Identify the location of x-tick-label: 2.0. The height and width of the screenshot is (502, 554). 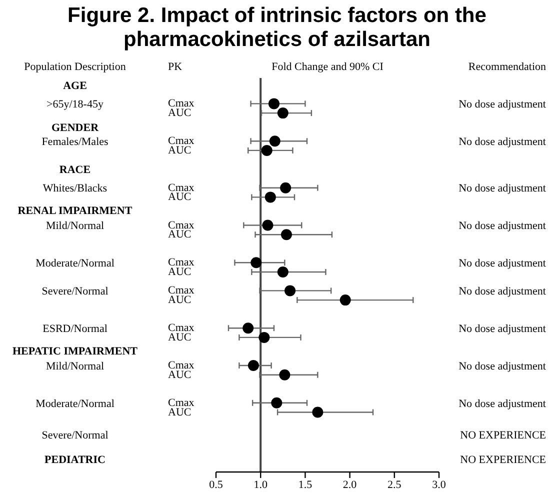
(350, 485).